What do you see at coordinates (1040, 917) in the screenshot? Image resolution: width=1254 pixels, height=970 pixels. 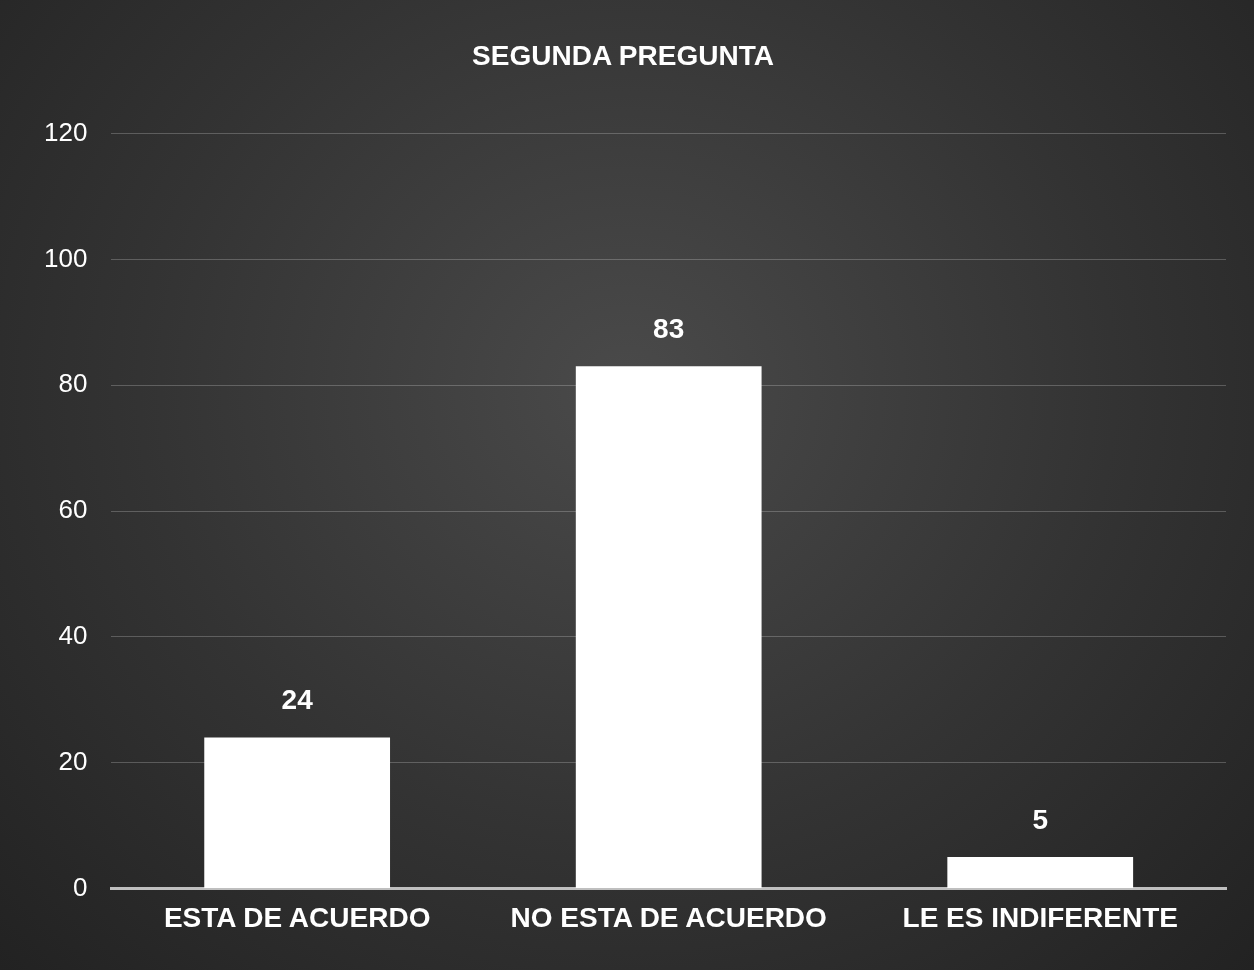 I see `x-tick-label: LE ES INDIFERENTE` at bounding box center [1040, 917].